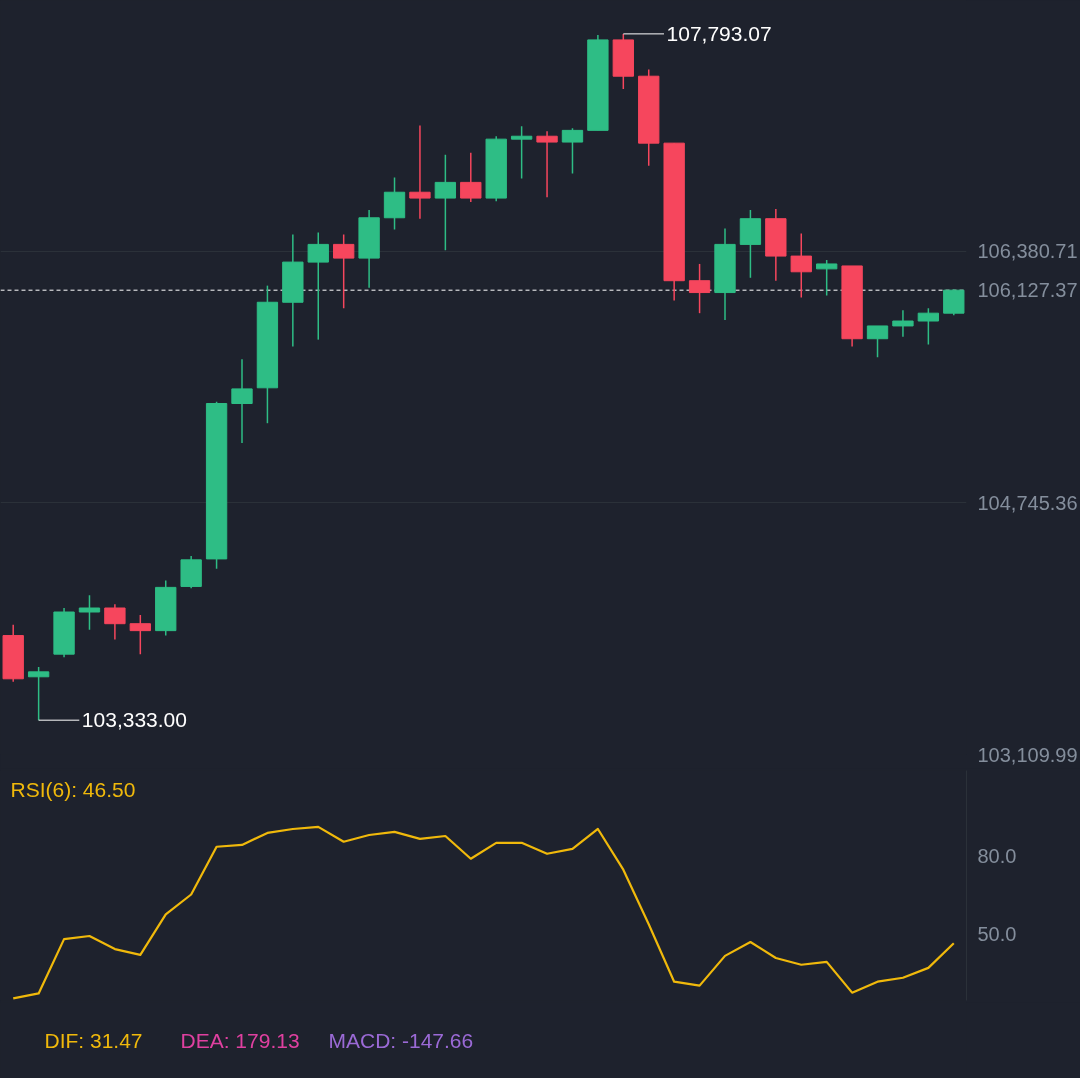 The width and height of the screenshot is (1080, 1080). I want to click on text: DEA: 179.13, so click(240, 1040).